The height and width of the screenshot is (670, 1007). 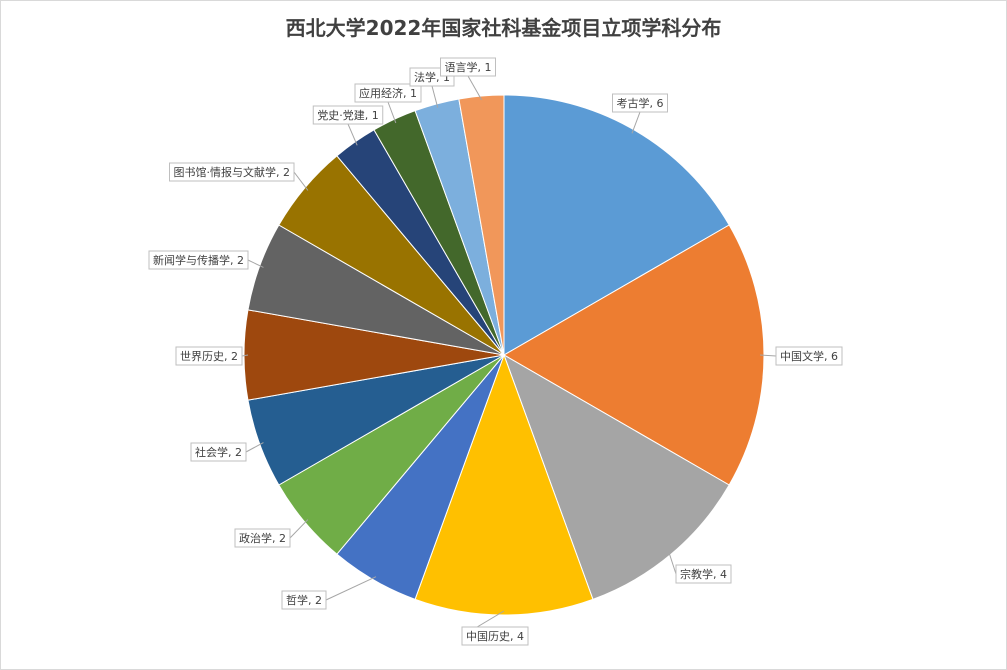 I want to click on data-label-text-0: 考古学, 6, so click(x=640, y=103).